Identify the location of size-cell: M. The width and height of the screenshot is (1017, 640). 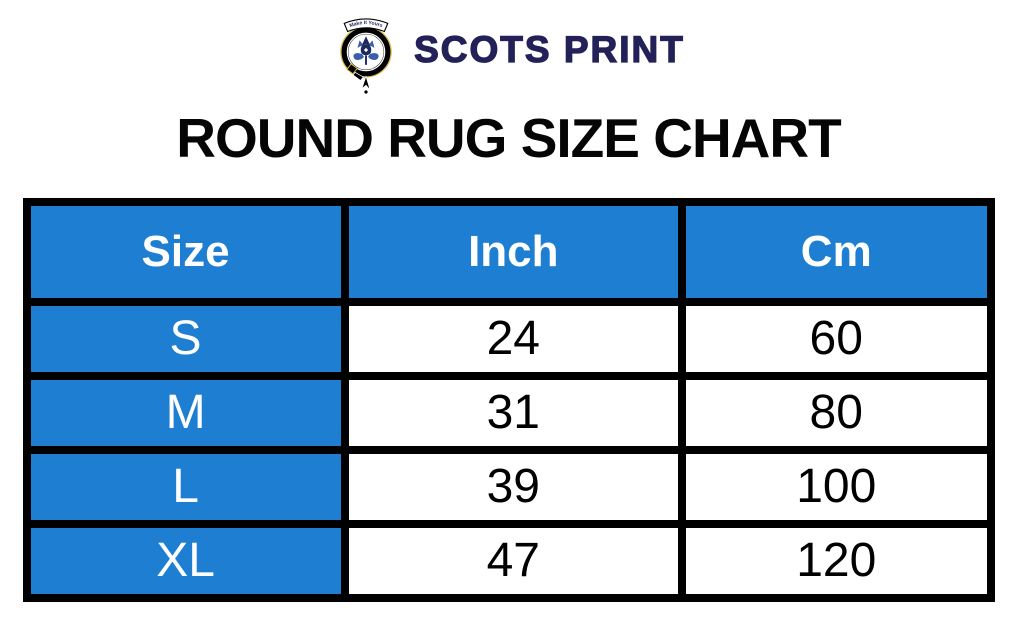
(185, 412).